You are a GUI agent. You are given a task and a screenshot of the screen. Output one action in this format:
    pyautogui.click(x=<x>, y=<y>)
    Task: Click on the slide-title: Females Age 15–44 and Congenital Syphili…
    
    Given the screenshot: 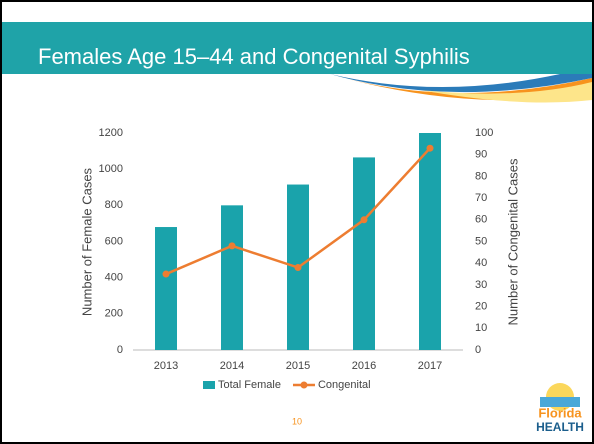 What is the action you would take?
    pyautogui.click(x=254, y=56)
    